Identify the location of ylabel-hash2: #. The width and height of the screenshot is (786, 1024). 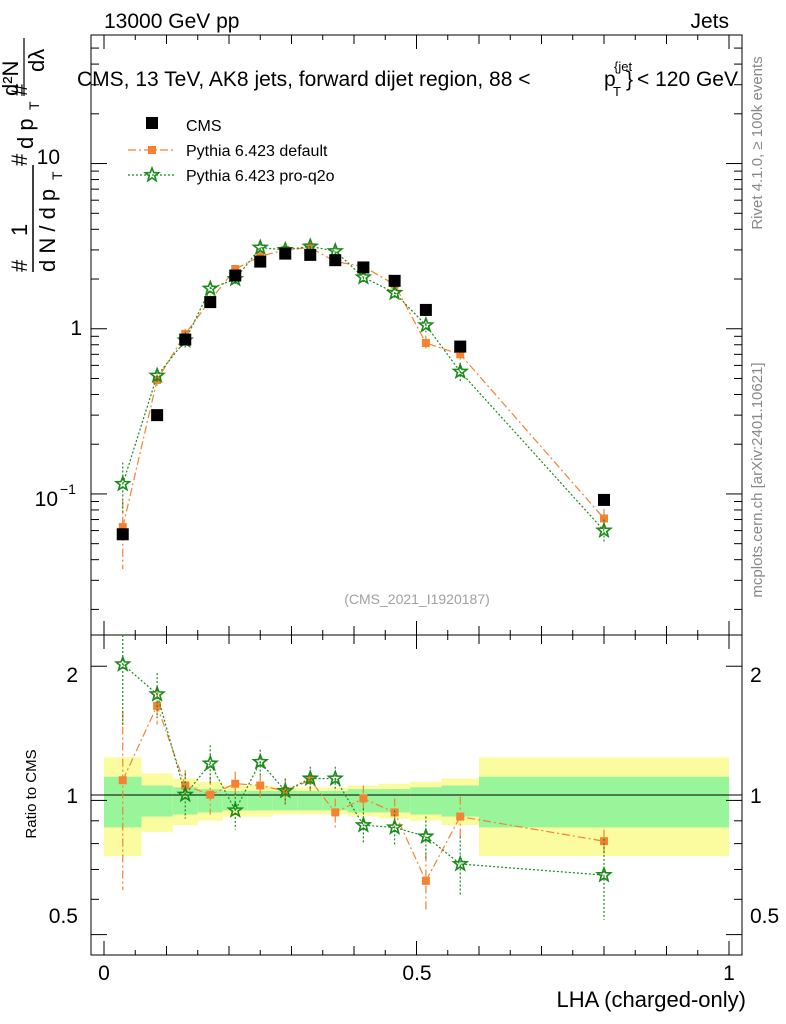
(19, 159).